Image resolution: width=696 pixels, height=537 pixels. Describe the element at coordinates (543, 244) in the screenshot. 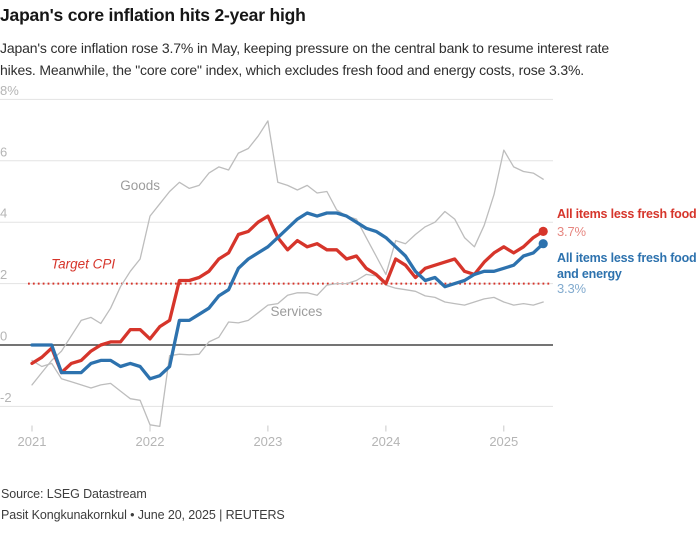

I see `series-end-dot-all-items-less-fresh-food-and-energy` at that location.